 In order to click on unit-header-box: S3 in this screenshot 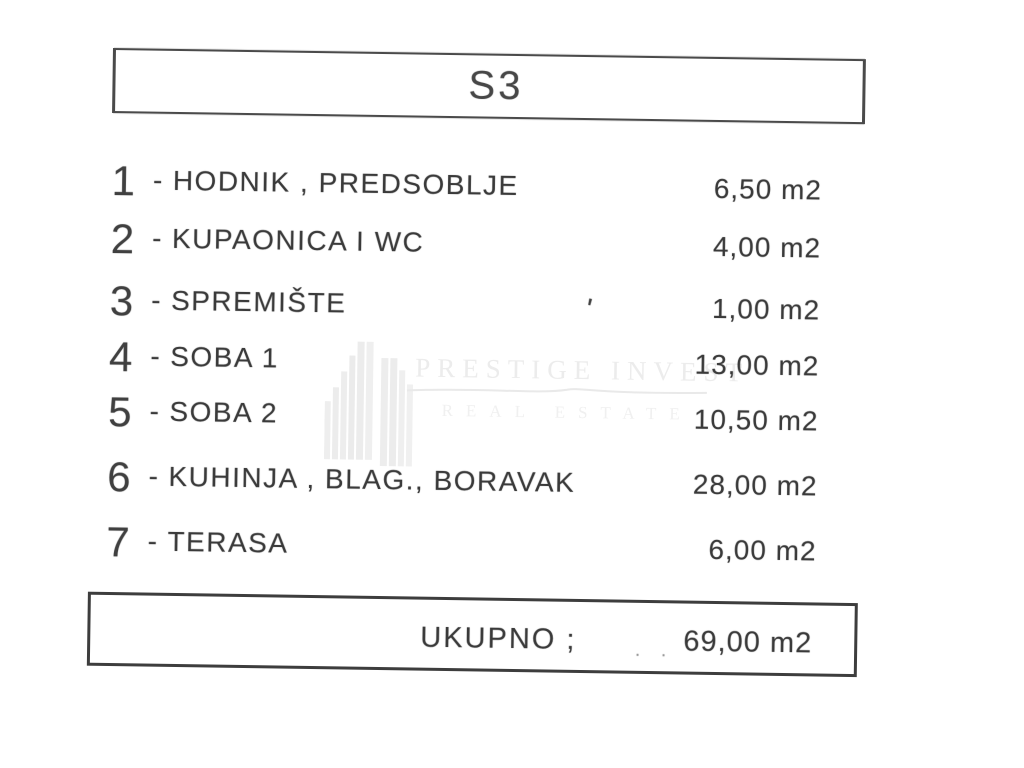, I will do `click(489, 86)`.